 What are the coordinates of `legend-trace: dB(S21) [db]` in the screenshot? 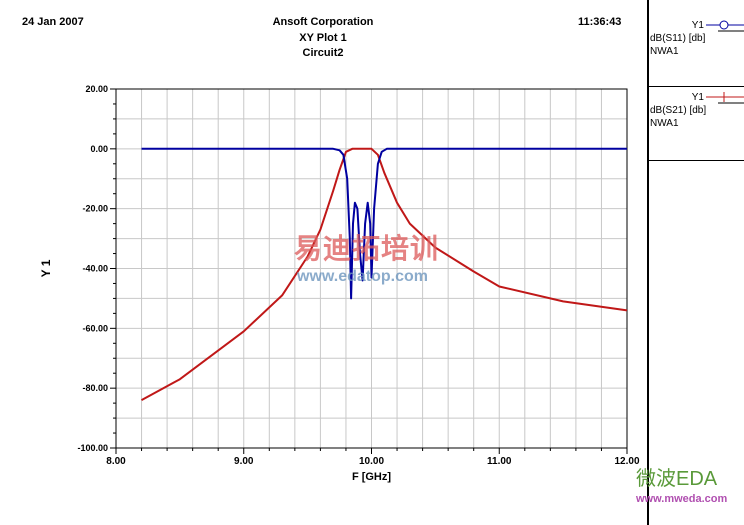 It's located at (678, 110).